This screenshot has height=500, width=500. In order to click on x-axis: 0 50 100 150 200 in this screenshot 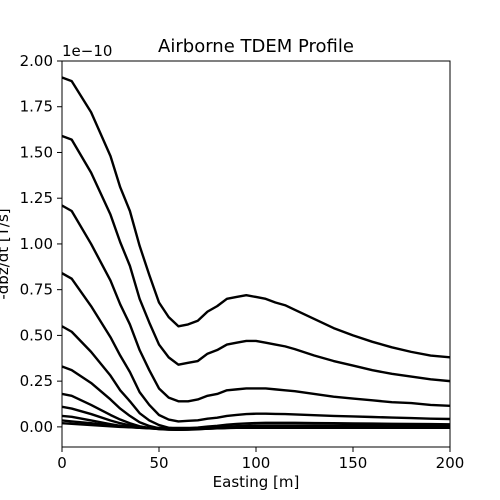, I will do `click(260, 459)`.